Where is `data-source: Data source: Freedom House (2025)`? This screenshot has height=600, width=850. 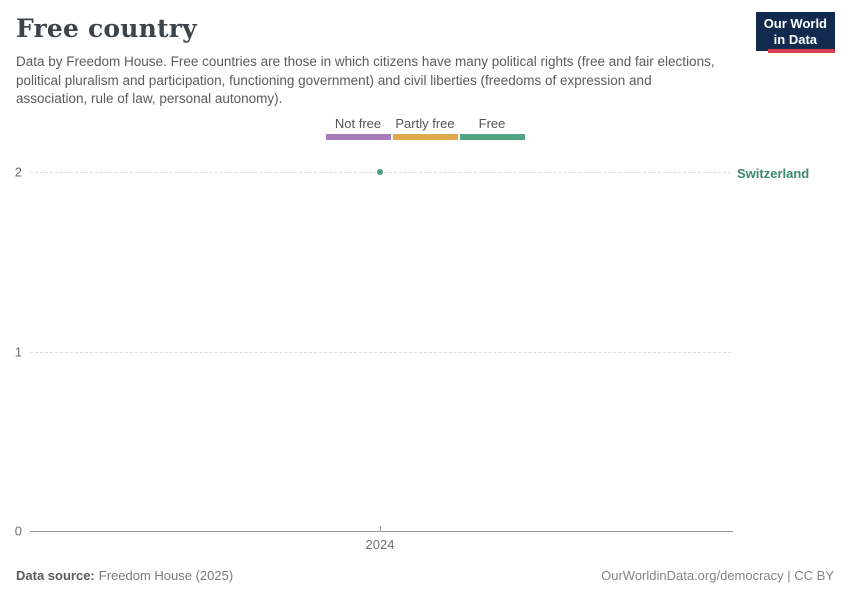 data-source: Data source: Freedom House (2025) is located at coordinates (124, 575).